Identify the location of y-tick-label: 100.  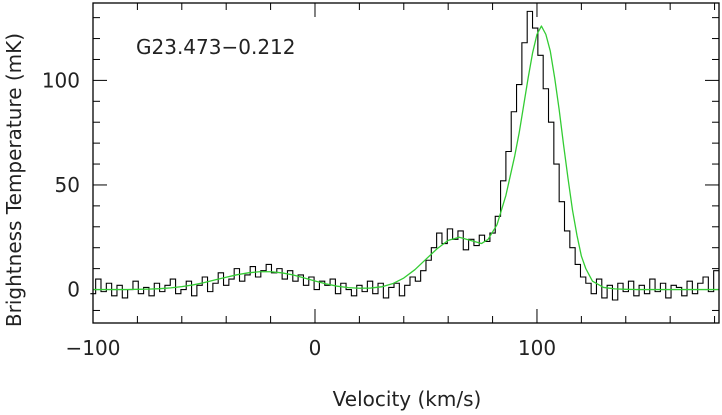
(61, 80).